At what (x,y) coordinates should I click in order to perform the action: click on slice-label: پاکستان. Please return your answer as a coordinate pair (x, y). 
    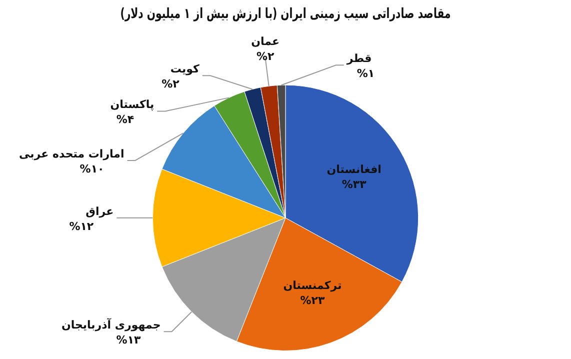
    Looking at the image, I should click on (132, 105).